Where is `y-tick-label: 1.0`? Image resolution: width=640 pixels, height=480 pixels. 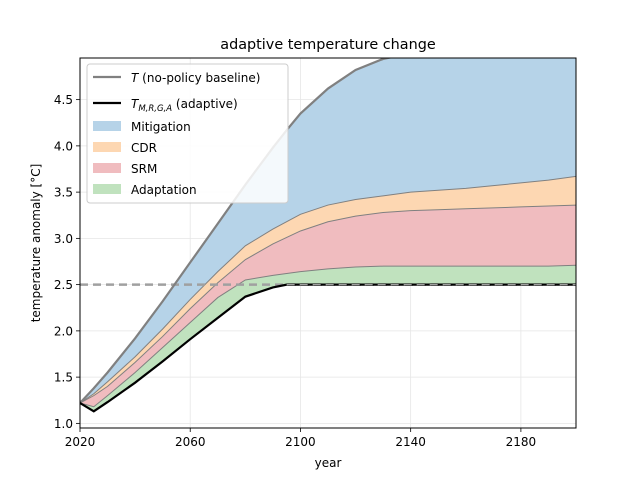
y-tick-label: 1.0 is located at coordinates (63, 424).